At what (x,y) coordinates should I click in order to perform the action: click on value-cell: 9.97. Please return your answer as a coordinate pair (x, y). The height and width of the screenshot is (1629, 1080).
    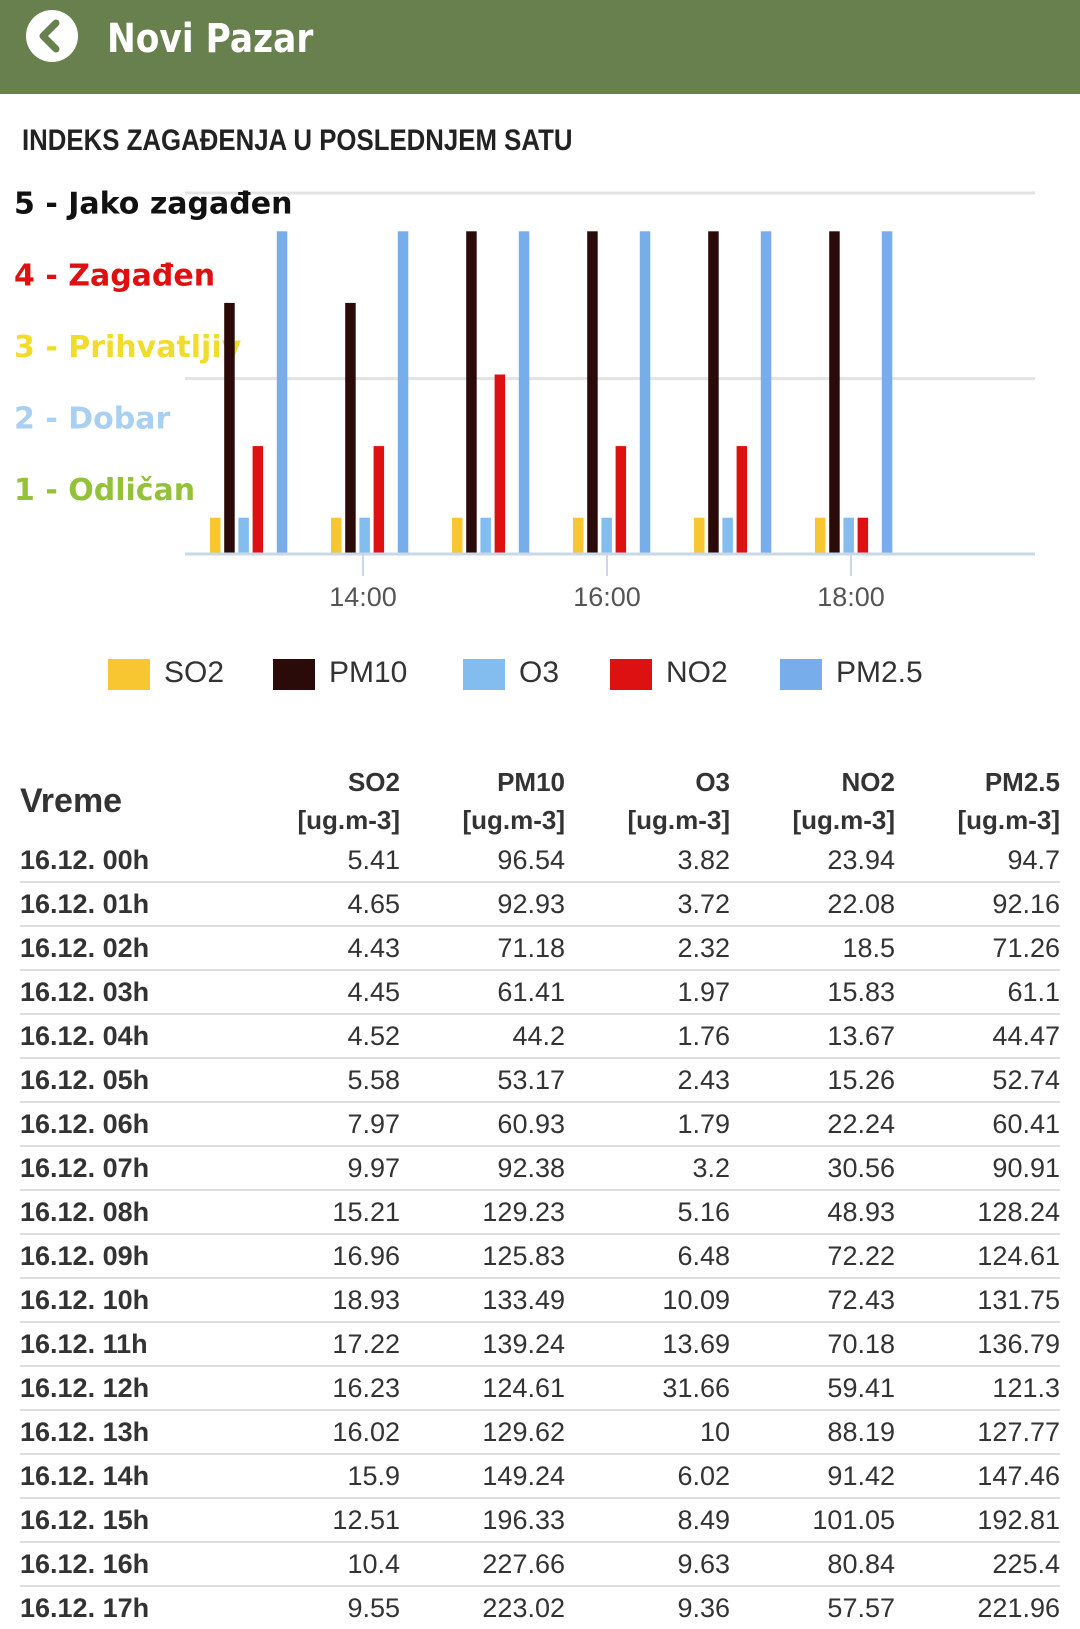
    Looking at the image, I should click on (317, 1167).